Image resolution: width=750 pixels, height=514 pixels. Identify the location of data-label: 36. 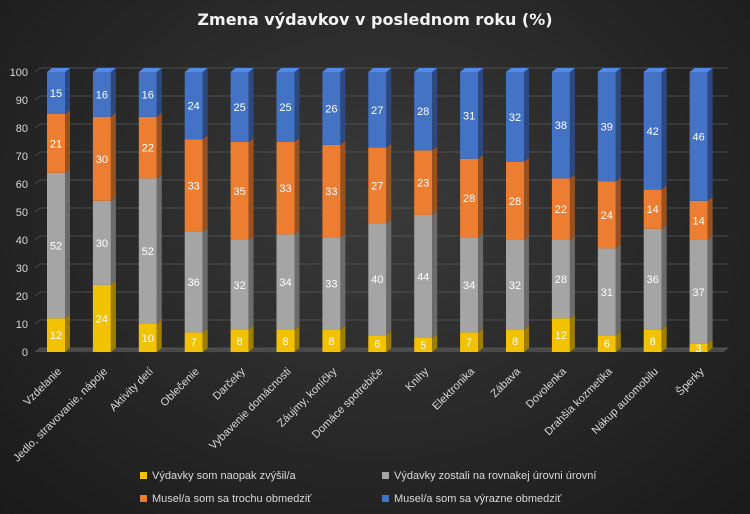
(194, 283).